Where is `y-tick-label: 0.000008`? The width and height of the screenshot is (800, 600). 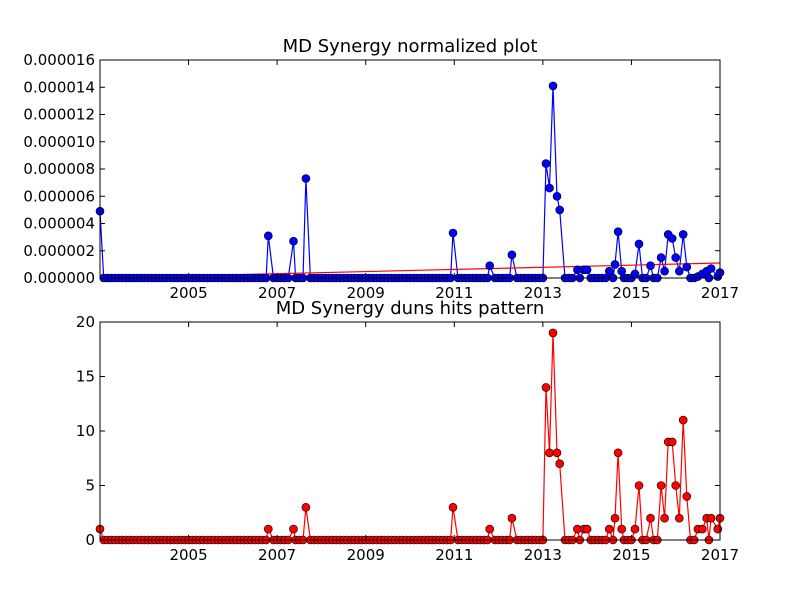
y-tick-label: 0.000008 is located at coordinates (59, 169).